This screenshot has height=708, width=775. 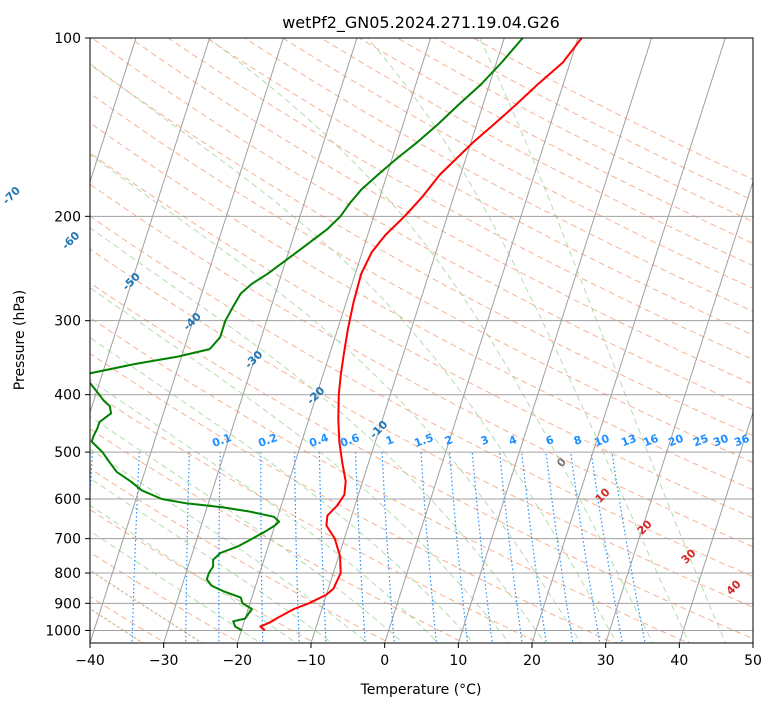 I want to click on mixing-ratio-label: 30, so click(x=720, y=441).